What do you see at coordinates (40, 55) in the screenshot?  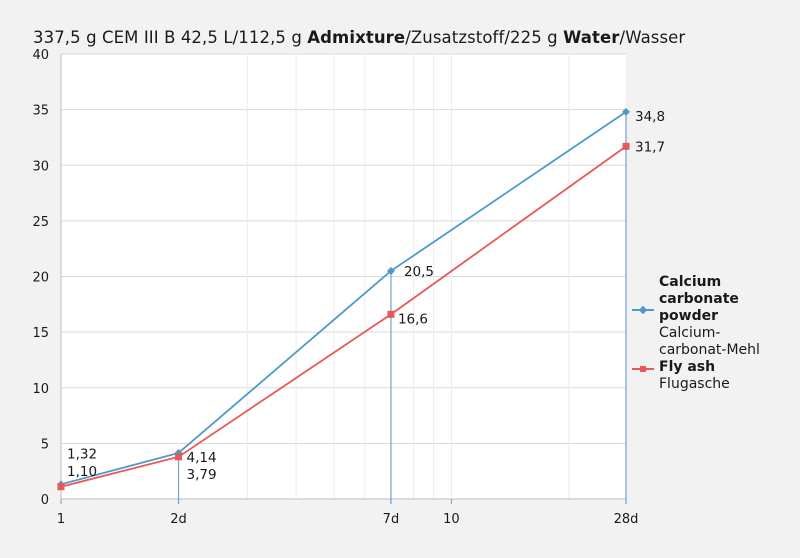 I see `y-tick-label: 40` at bounding box center [40, 55].